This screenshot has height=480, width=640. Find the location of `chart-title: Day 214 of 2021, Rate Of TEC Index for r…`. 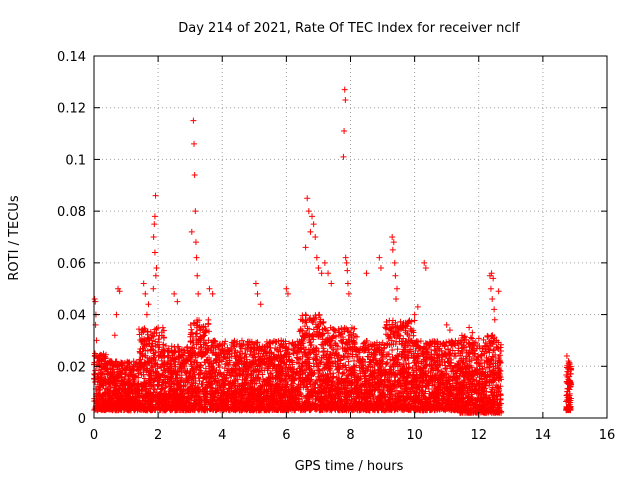

chart-title: Day 214 of 2021, Rate Of TEC Index for r… is located at coordinates (349, 28).